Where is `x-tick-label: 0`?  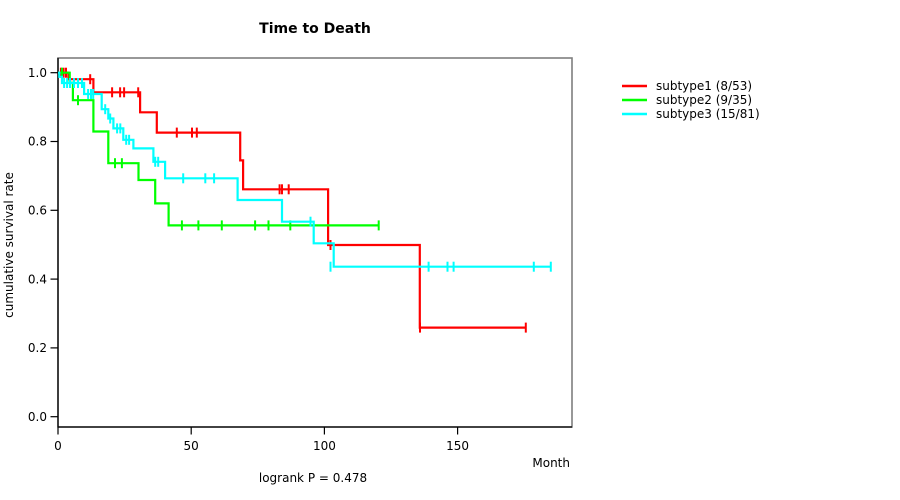
x-tick-label: 0 is located at coordinates (58, 446).